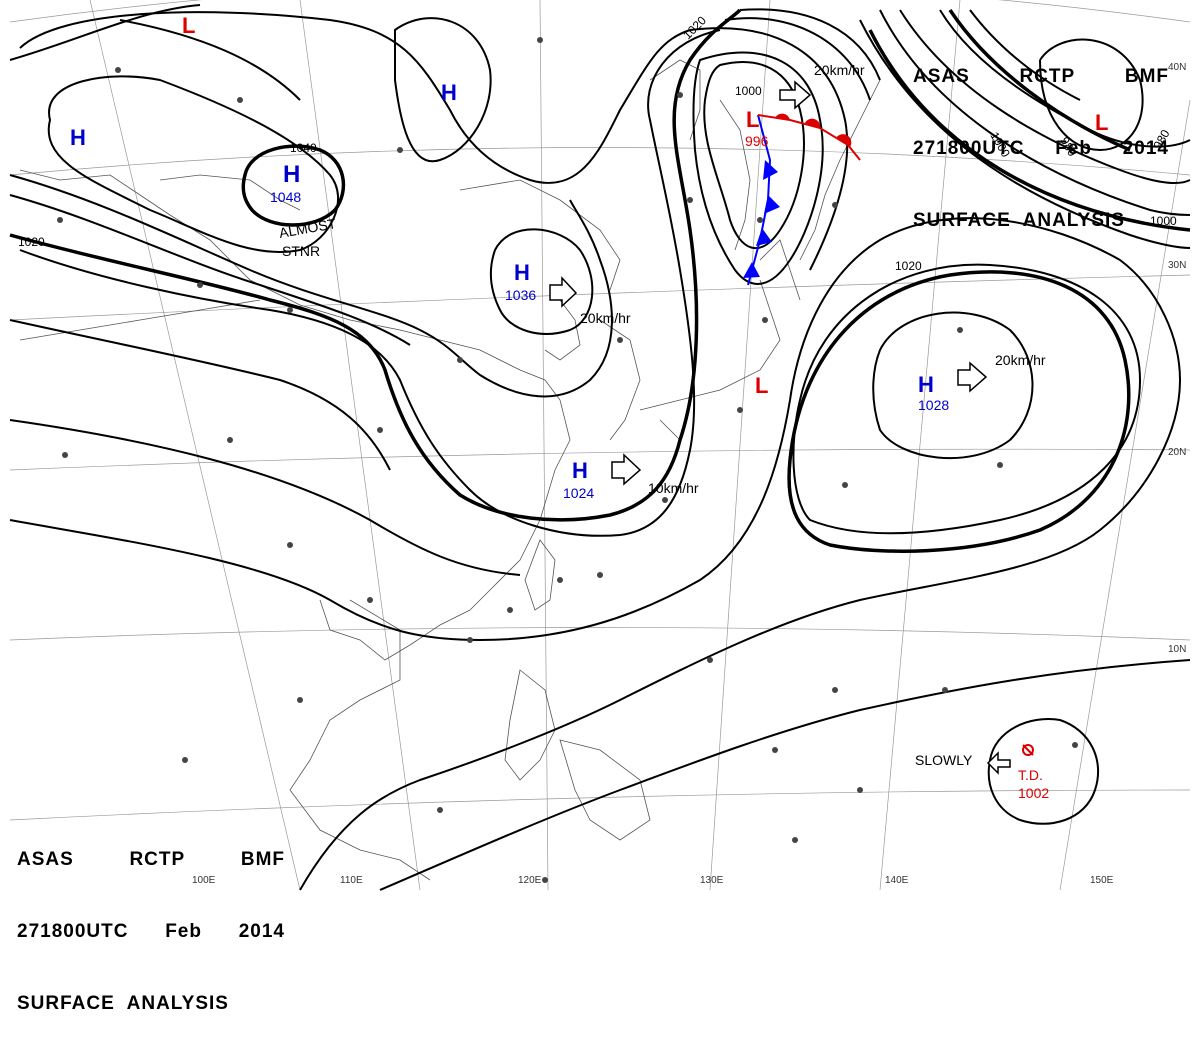  I want to click on high-center-china-value: 1036, so click(520, 295).